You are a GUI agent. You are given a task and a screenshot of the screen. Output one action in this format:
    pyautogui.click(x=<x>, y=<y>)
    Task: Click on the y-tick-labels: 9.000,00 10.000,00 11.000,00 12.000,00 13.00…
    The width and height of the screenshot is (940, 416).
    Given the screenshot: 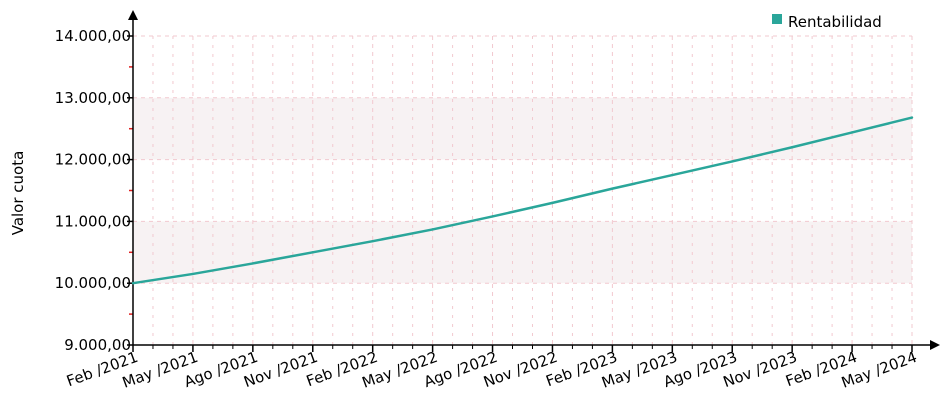 What is the action you would take?
    pyautogui.click(x=93, y=190)
    